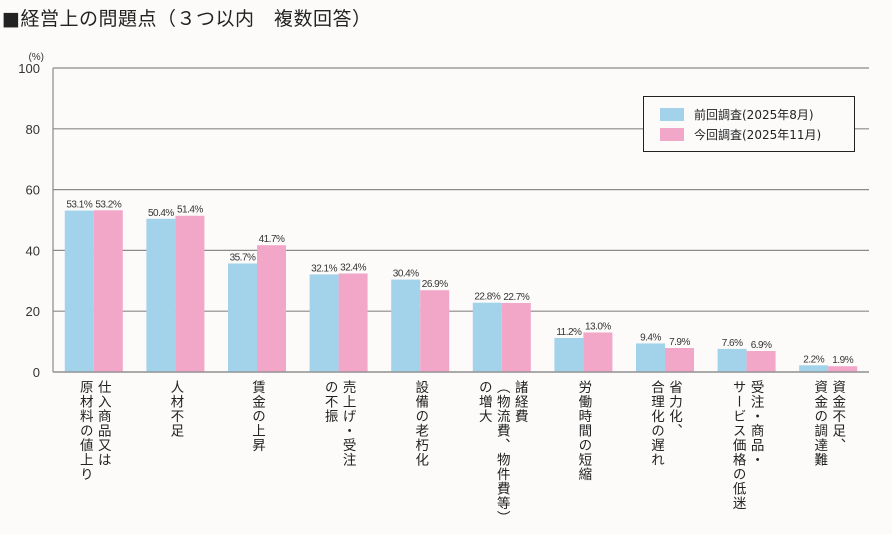 Image resolution: width=892 pixels, height=534 pixels. I want to click on category-label-line: 人材不足, so click(175, 409).